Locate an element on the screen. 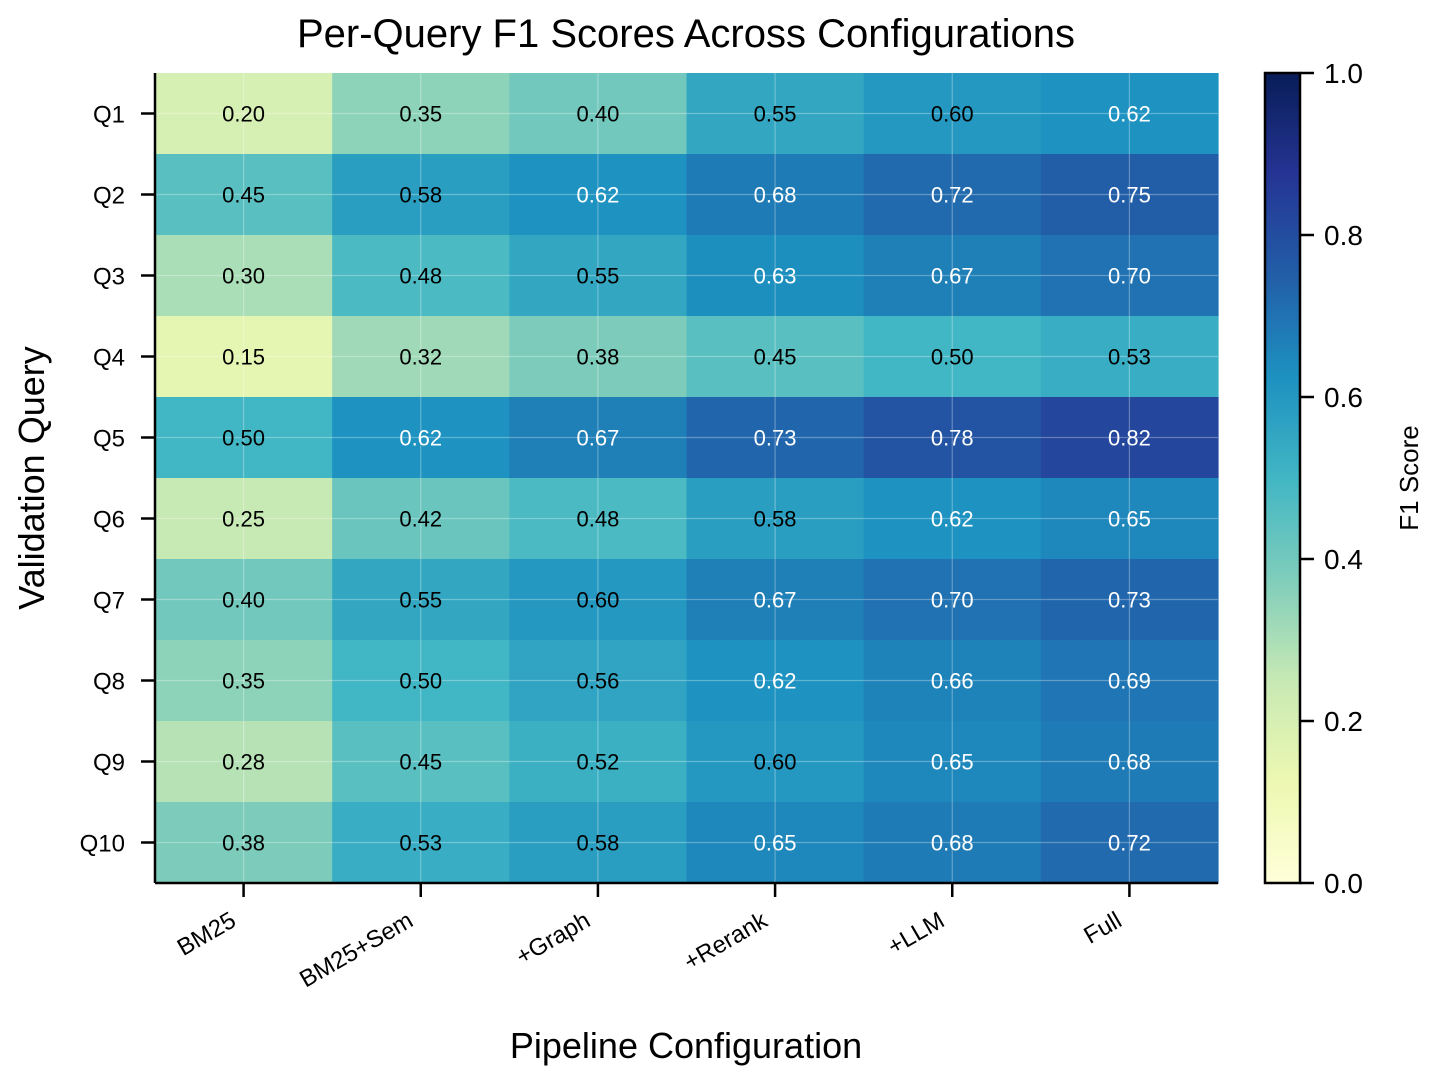 This screenshot has height=1082, width=1442. cell-value-label: 0.52 is located at coordinates (598, 762).